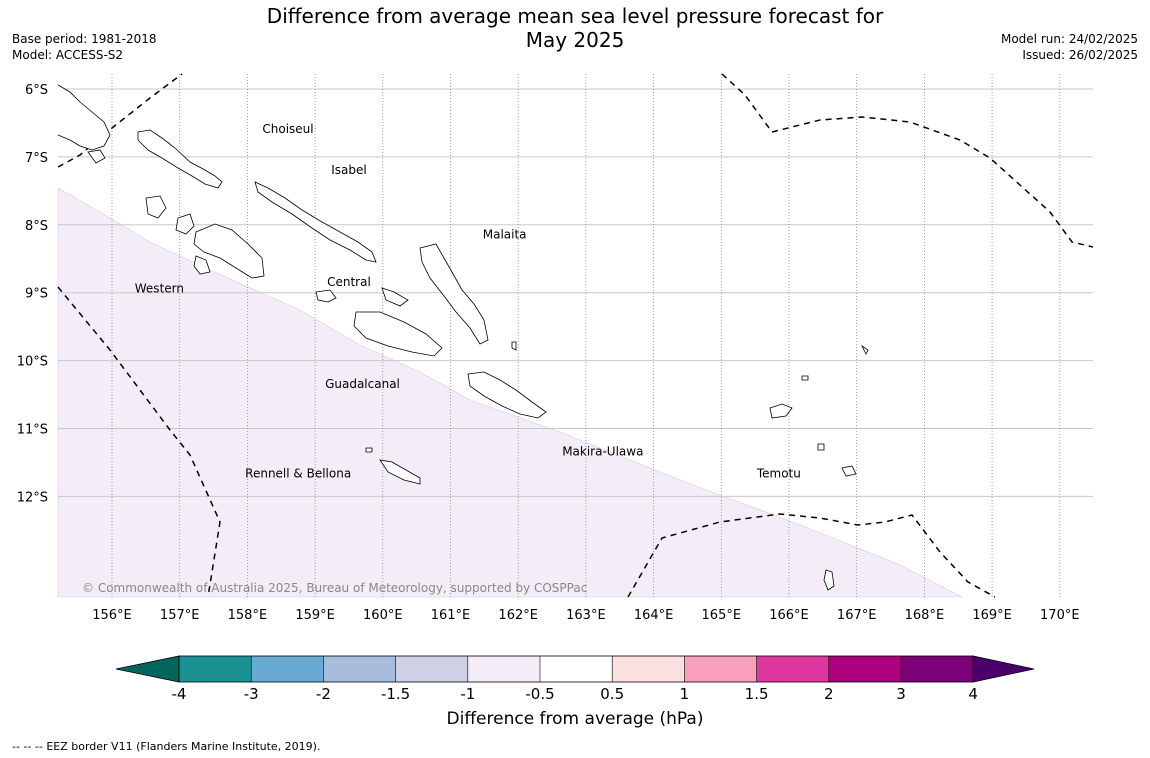 The image size is (1150, 758). Describe the element at coordinates (1080, 55) in the screenshot. I see `issued-date: Issued: 26/02/2025` at that location.